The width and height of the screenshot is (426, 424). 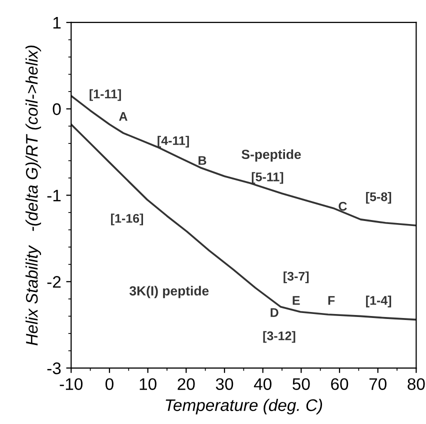 I want to click on y-tick-label: 1, so click(x=57, y=23).